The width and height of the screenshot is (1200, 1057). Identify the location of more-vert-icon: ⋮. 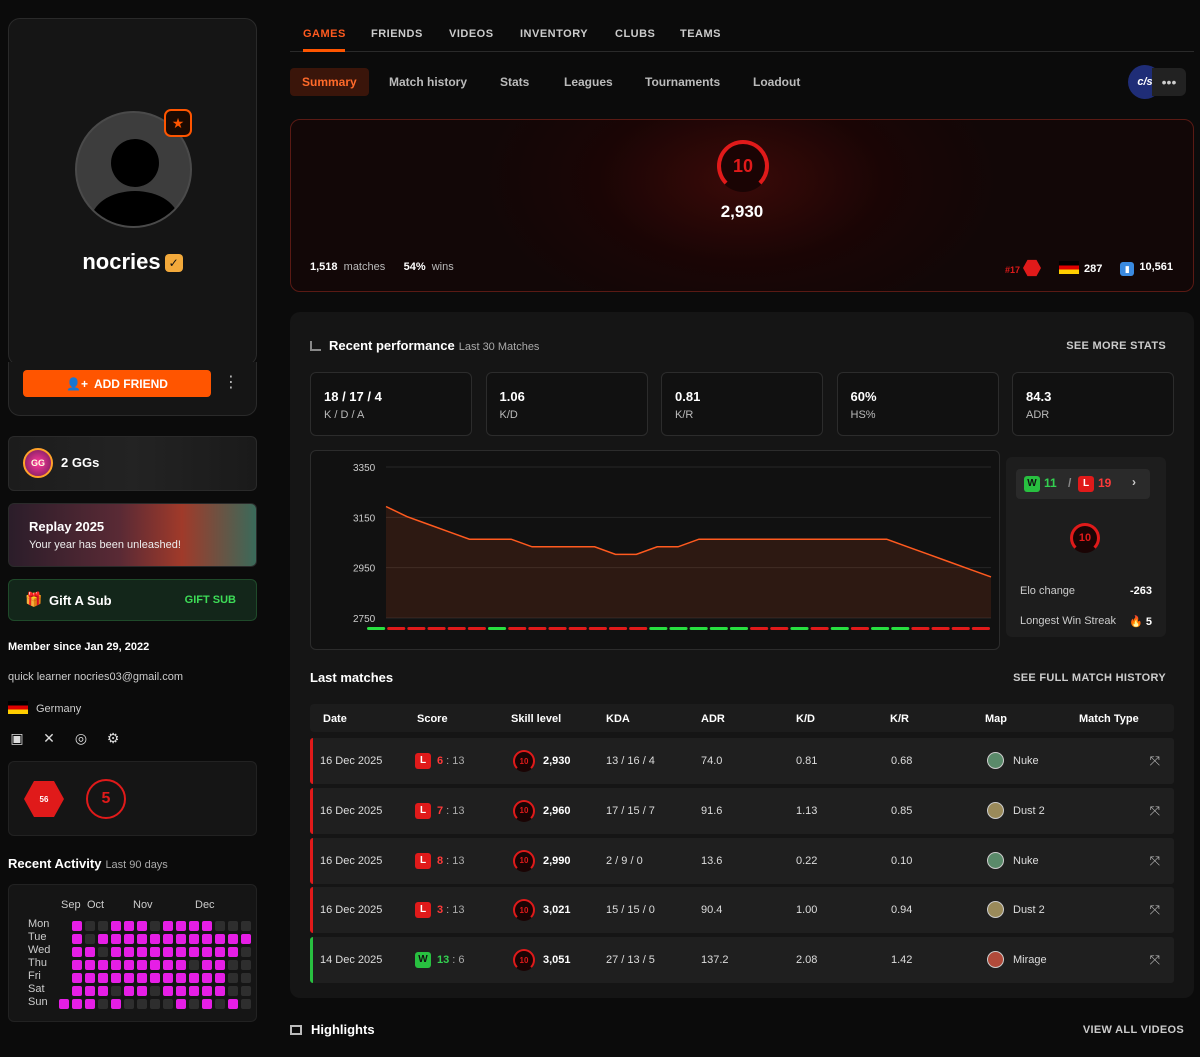
(231, 382).